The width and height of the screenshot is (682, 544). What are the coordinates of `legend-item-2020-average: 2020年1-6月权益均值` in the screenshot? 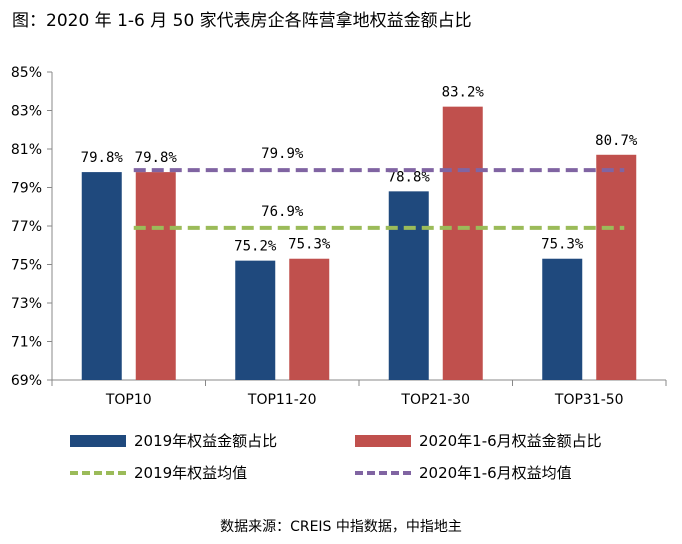 It's located at (463, 472).